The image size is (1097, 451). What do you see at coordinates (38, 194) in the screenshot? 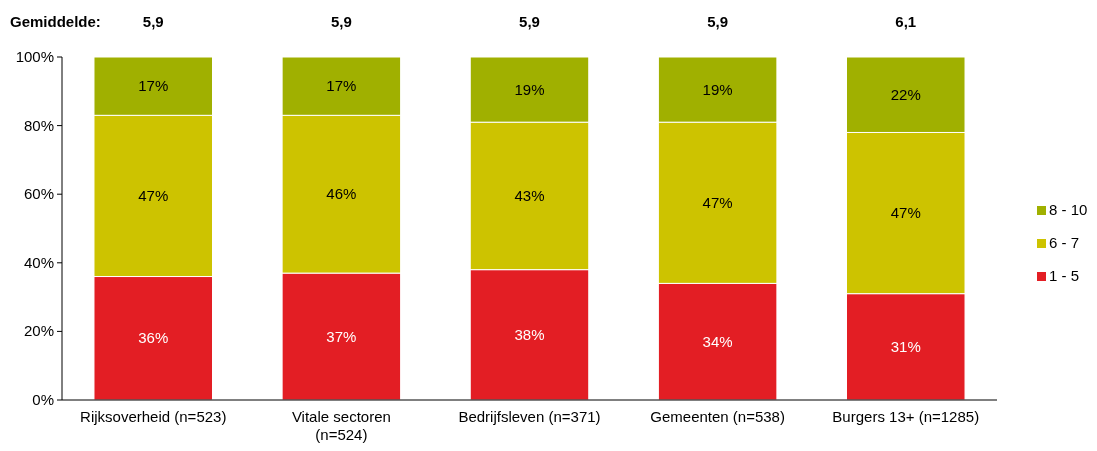
I see `y-tick-label: 60%` at bounding box center [38, 194].